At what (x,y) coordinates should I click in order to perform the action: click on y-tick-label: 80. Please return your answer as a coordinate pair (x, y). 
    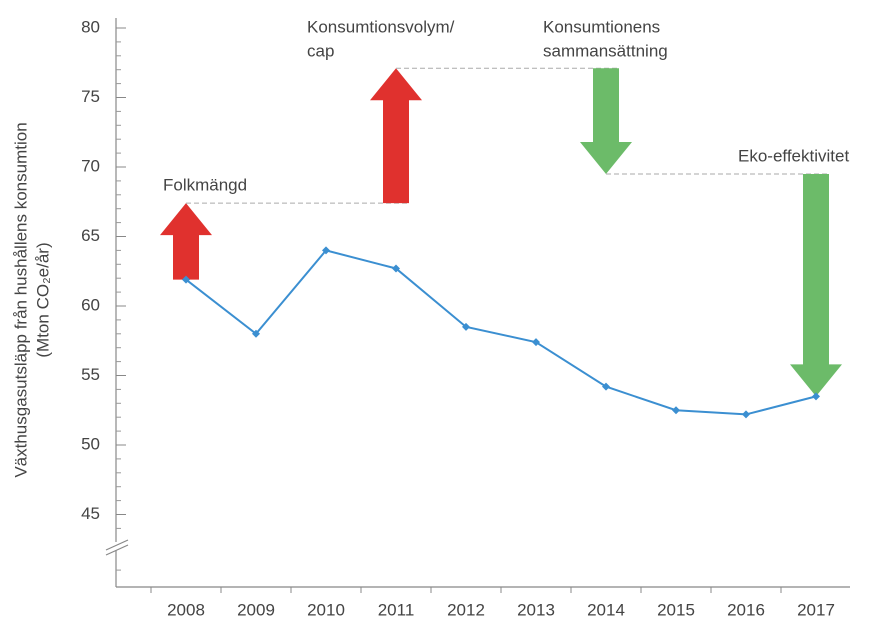
    Looking at the image, I should click on (90, 26).